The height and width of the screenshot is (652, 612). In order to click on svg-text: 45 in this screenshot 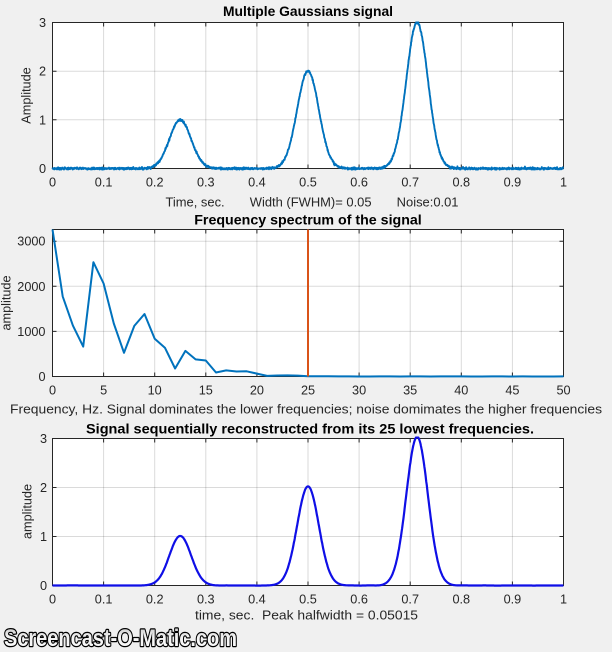, I will do `click(512, 391)`.